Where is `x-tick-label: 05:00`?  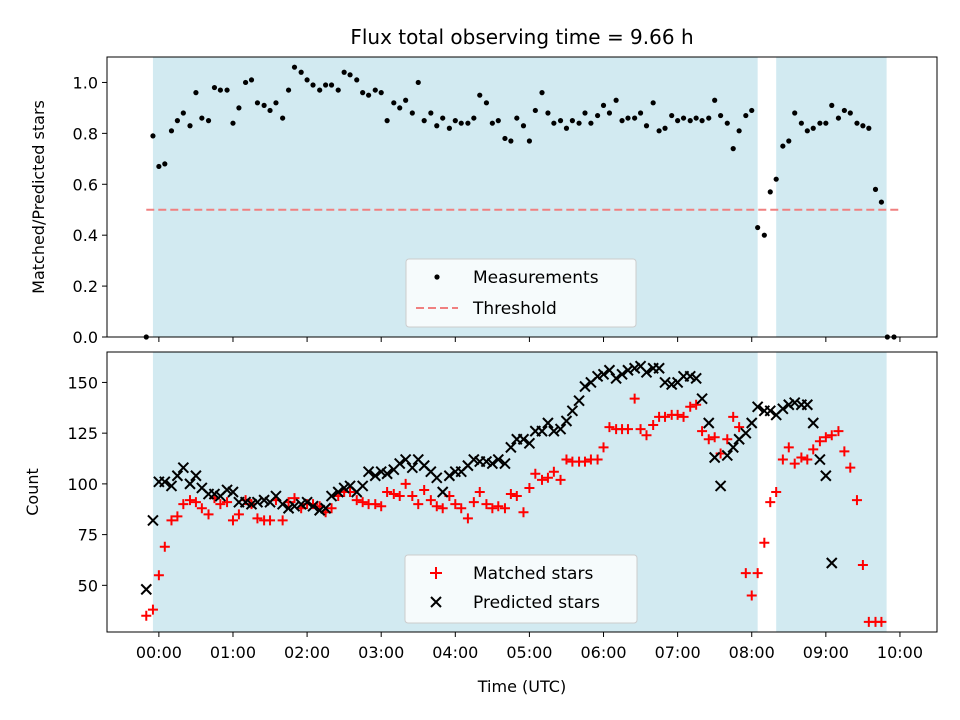 x-tick-label: 05:00 is located at coordinates (529, 652).